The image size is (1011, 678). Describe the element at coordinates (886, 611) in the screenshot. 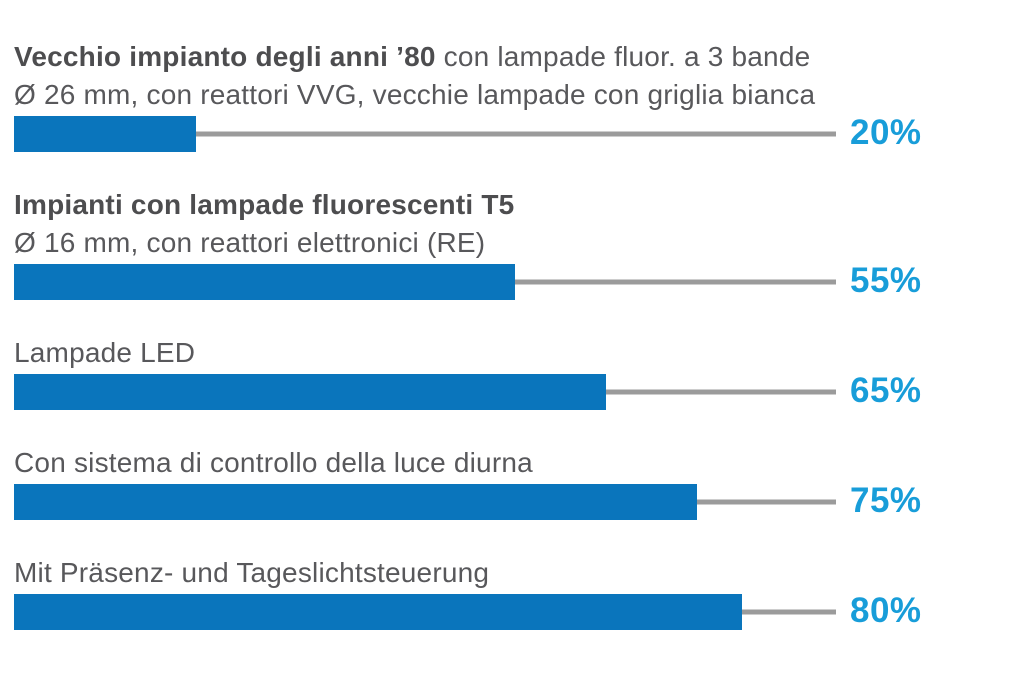

I see `value-label: 80%` at that location.